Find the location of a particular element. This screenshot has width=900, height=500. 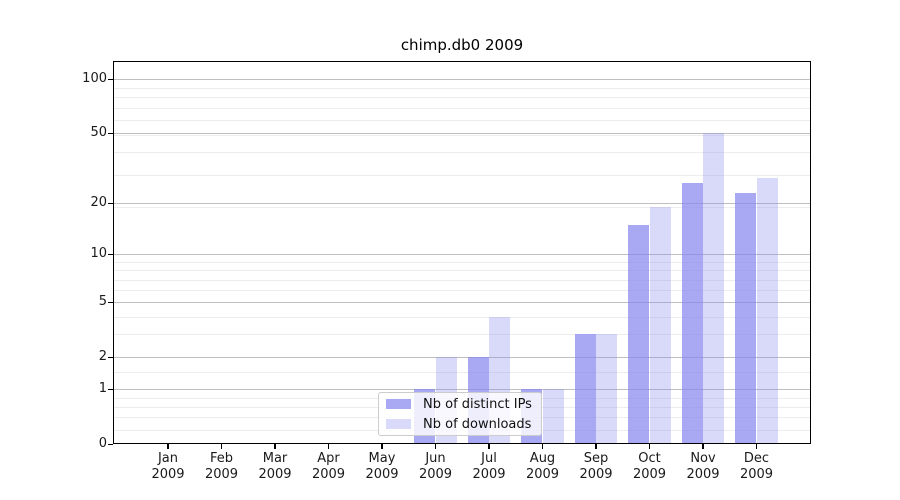

legend-label-distinct-ips: Nb of distinct IPs is located at coordinates (477, 404).